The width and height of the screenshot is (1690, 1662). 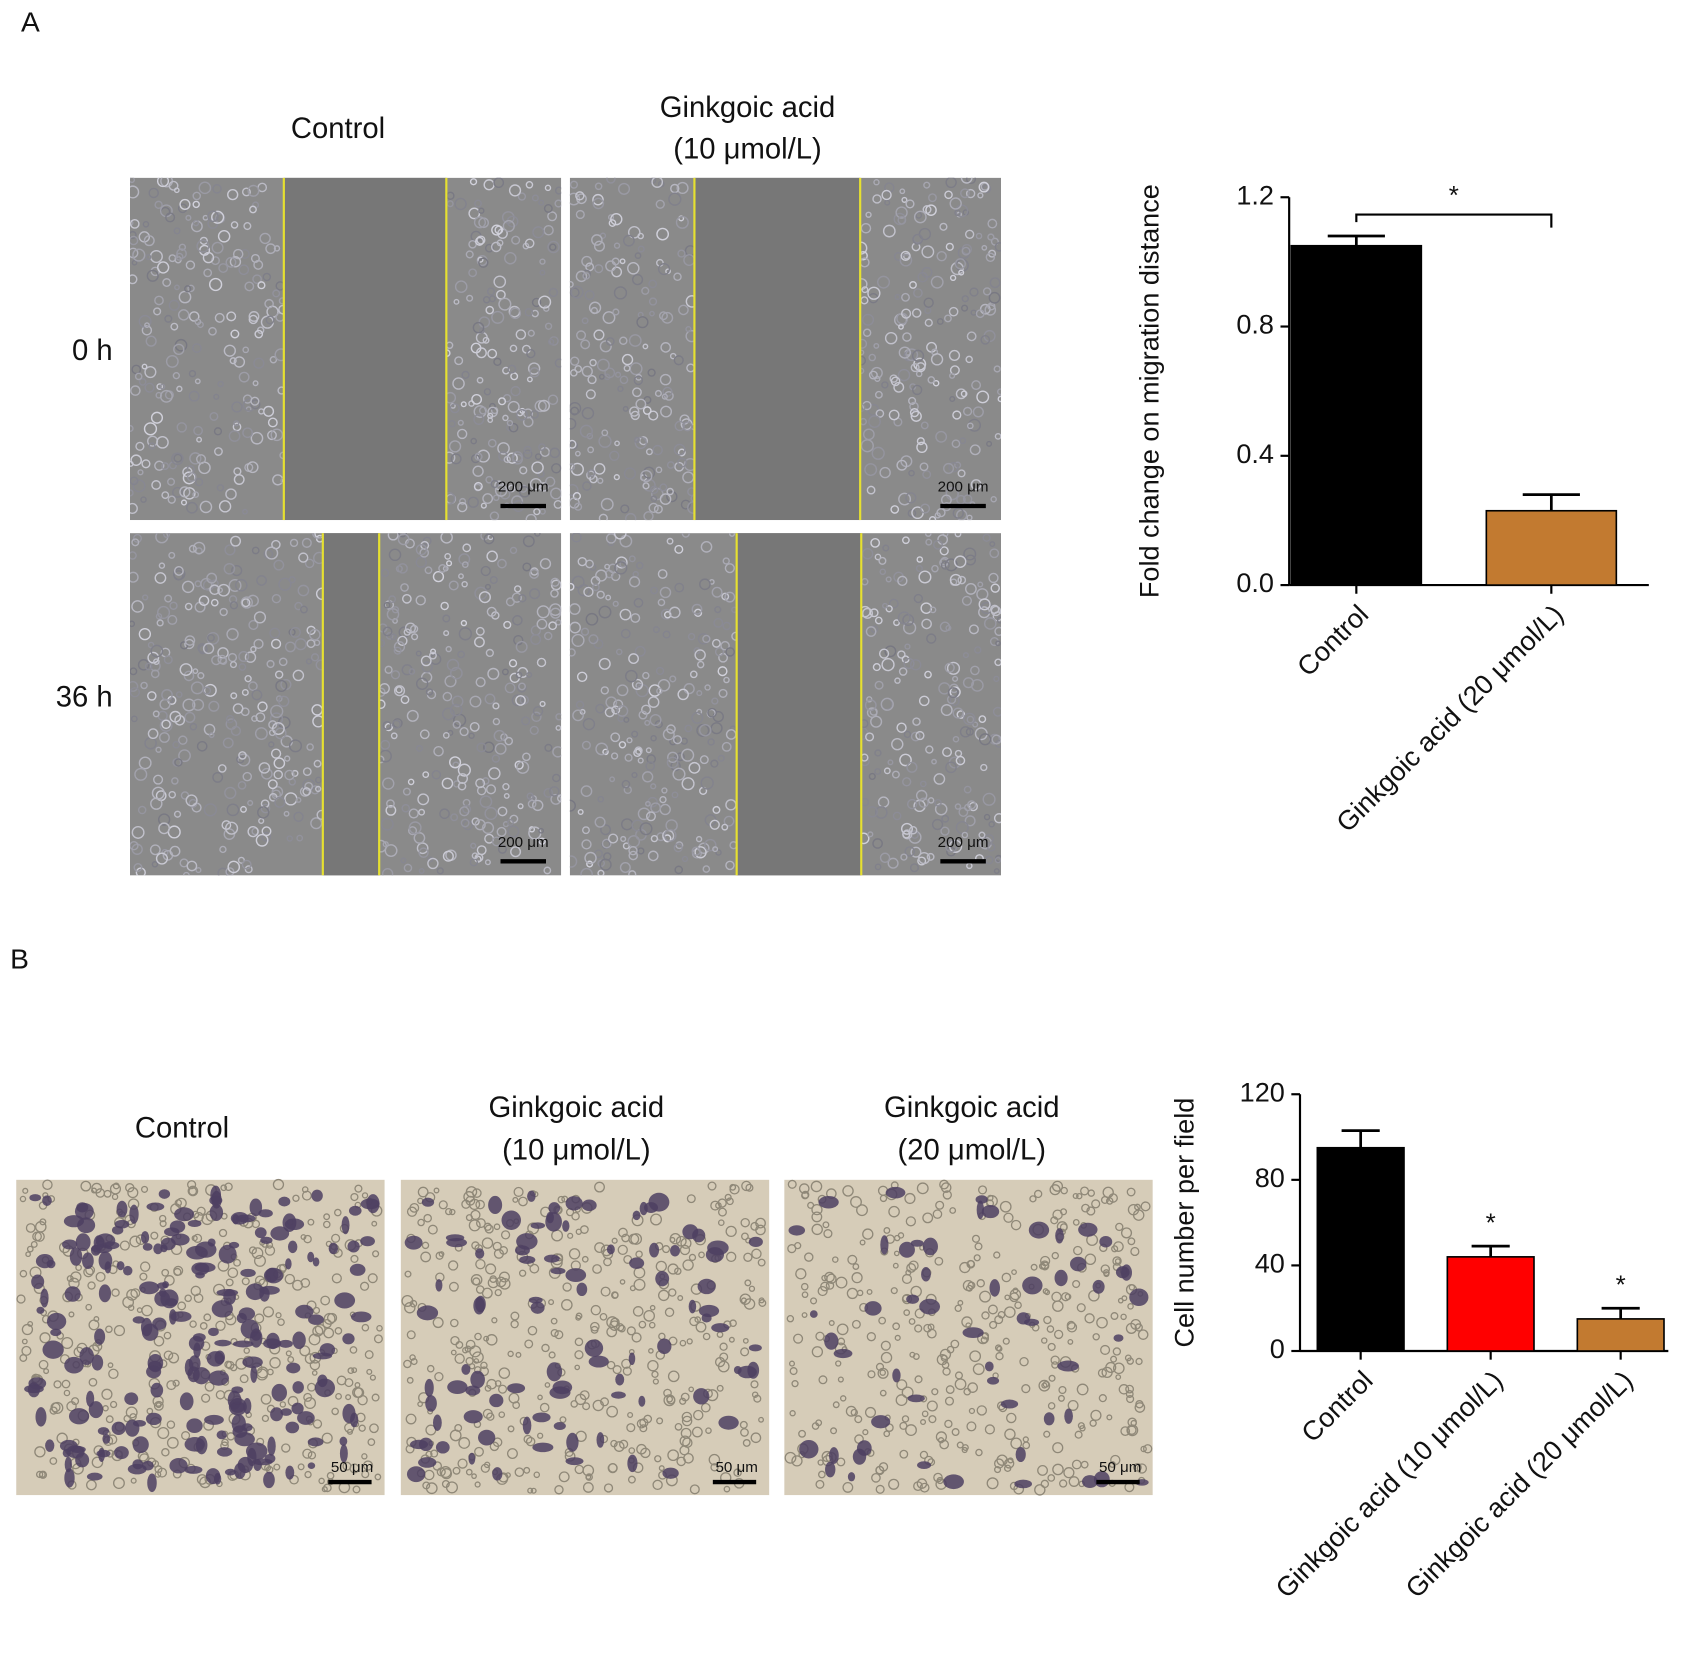 What do you see at coordinates (747, 149) in the screenshot?
I see `column-label: (10 μmol/L)` at bounding box center [747, 149].